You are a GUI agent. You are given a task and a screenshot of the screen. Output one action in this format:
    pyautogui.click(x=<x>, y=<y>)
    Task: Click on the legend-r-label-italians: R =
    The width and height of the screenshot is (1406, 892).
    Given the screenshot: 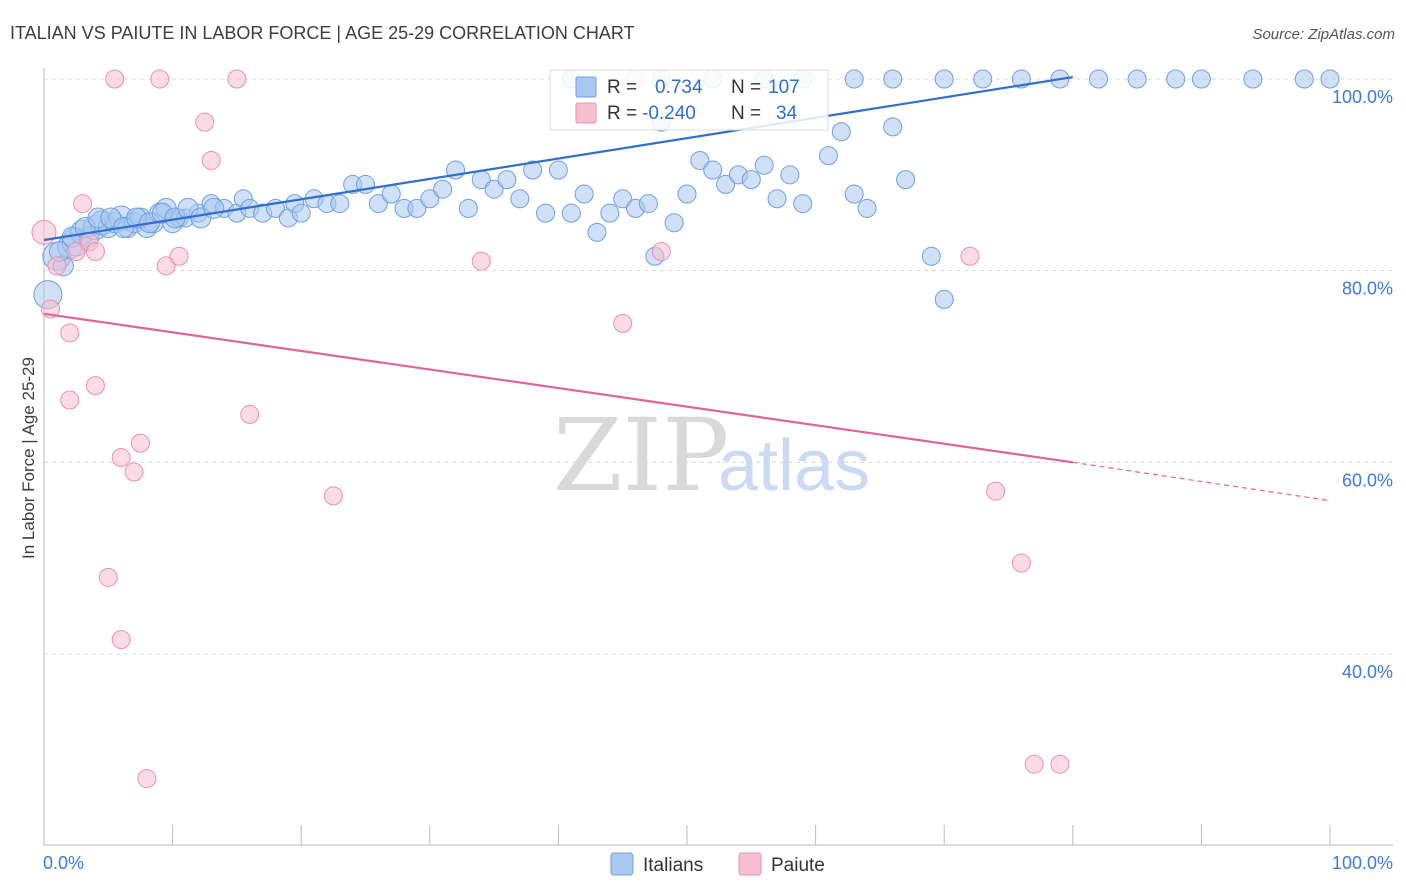 What is the action you would take?
    pyautogui.click(x=622, y=87)
    